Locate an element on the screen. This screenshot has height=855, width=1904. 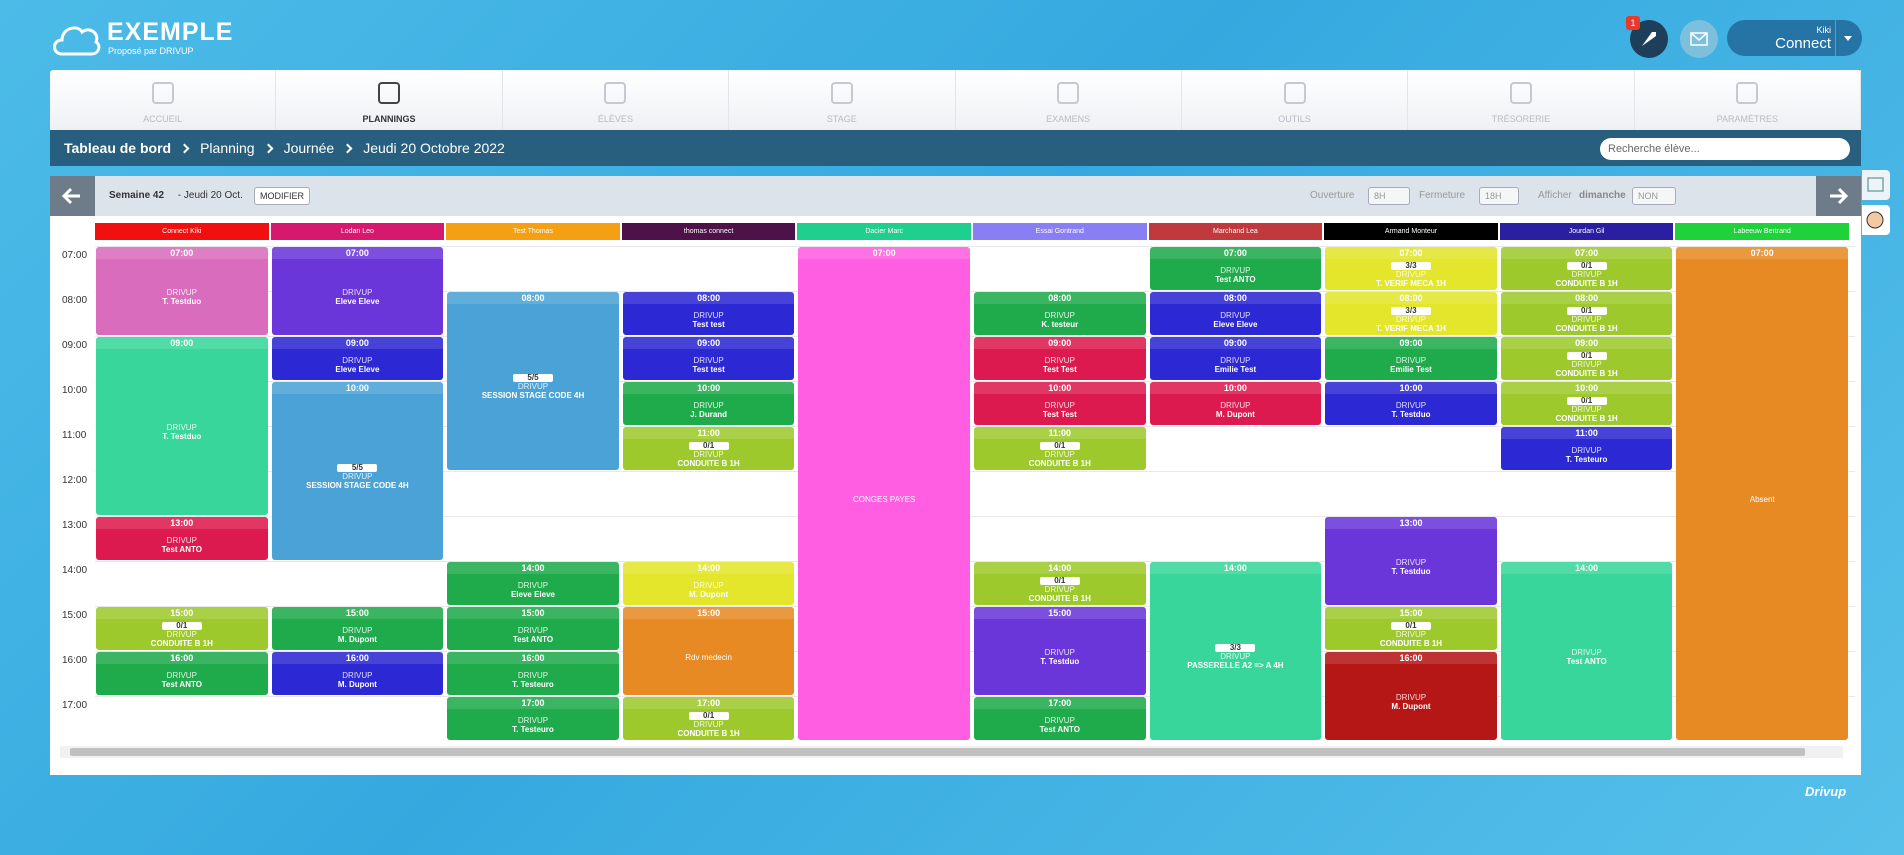
nav-item: OUTILS is located at coordinates (1295, 100).